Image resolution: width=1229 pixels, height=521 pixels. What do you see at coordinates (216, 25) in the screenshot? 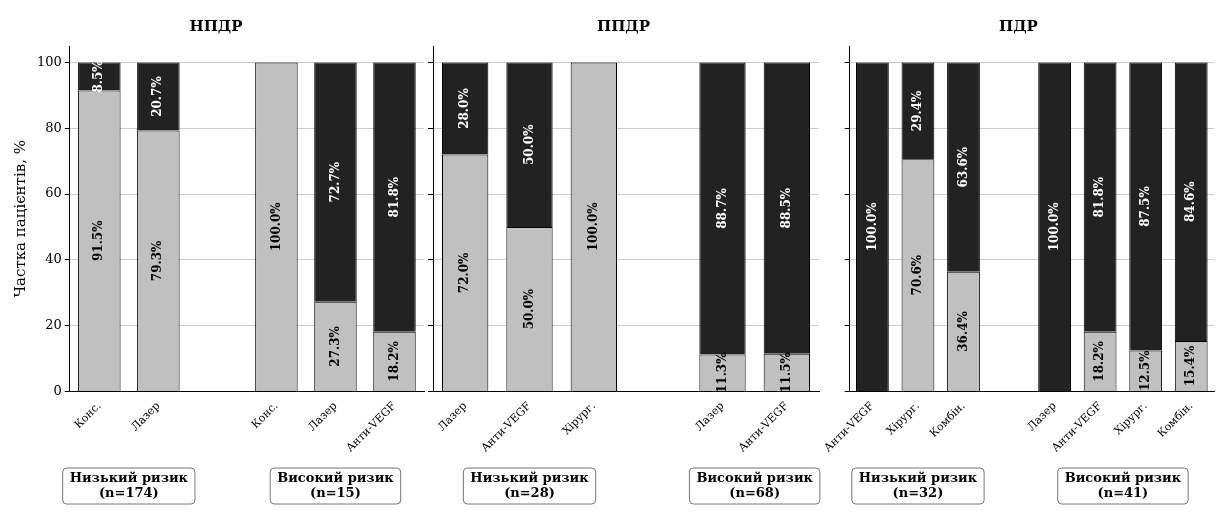
I see `chart-title: НПДР` at bounding box center [216, 25].